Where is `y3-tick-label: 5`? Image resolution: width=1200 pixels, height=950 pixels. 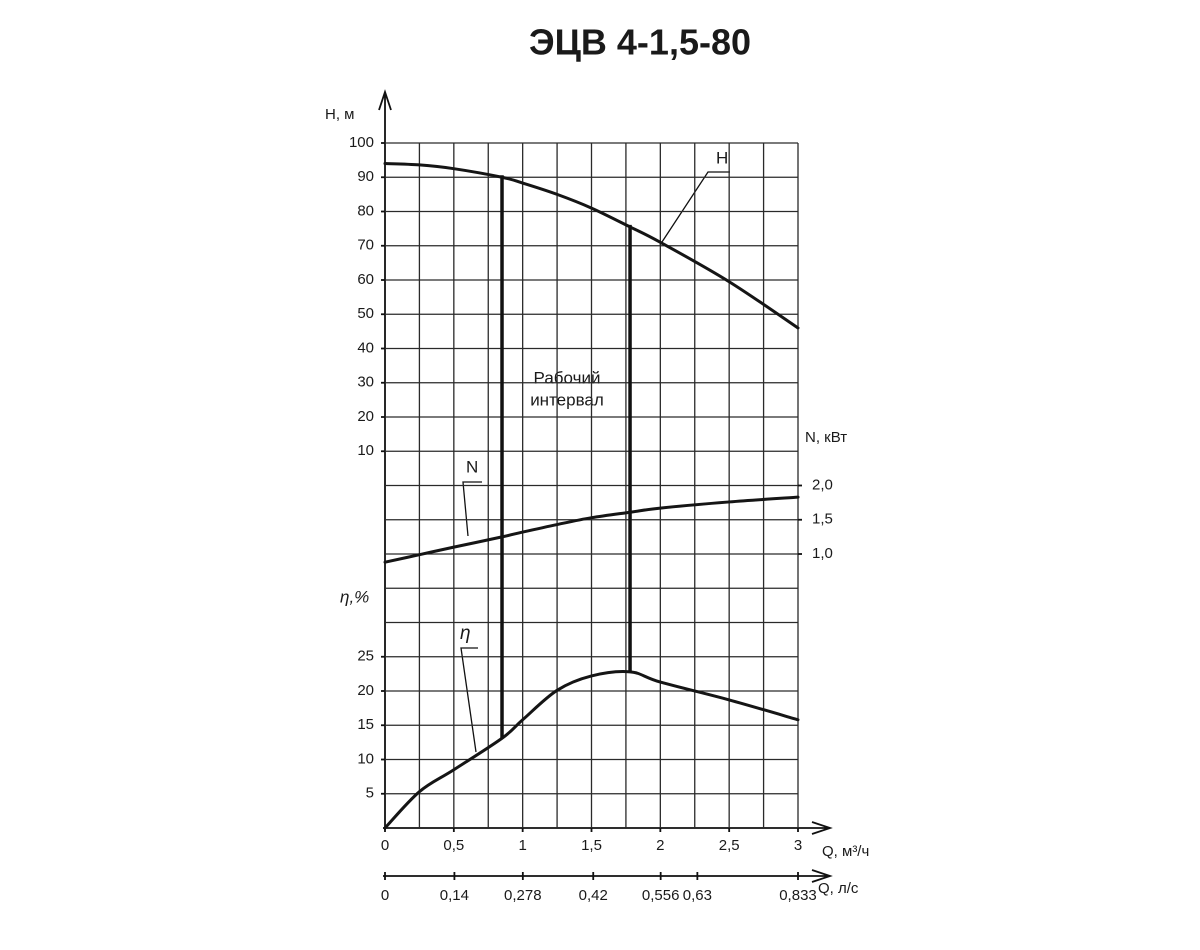
y3-tick-label: 5 is located at coordinates (370, 793).